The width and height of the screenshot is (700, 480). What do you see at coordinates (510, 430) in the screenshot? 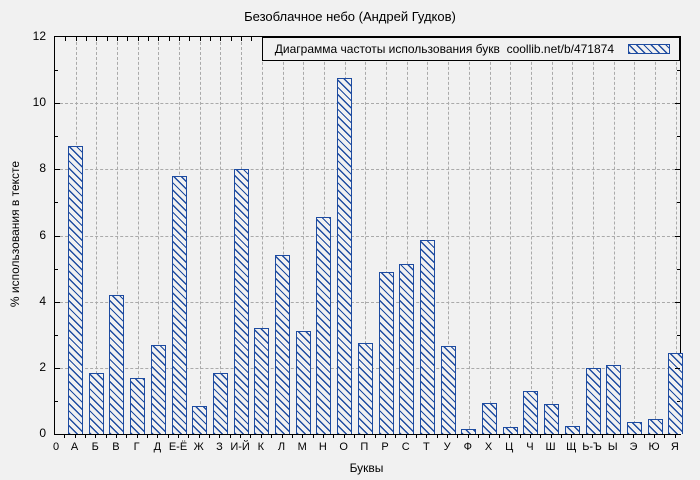
I see `bar-Ц` at bounding box center [510, 430].